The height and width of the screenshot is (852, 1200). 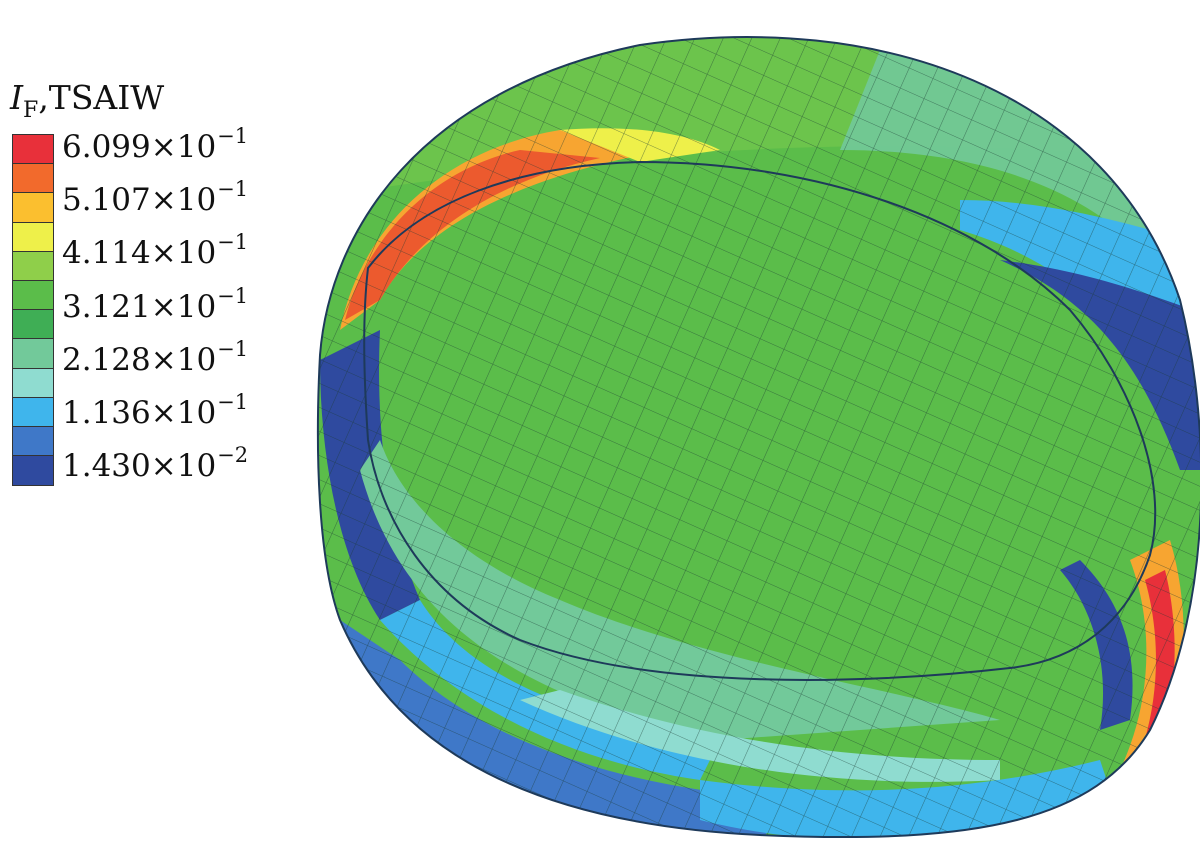 I want to click on legend-symbol: I, so click(x=17, y=97).